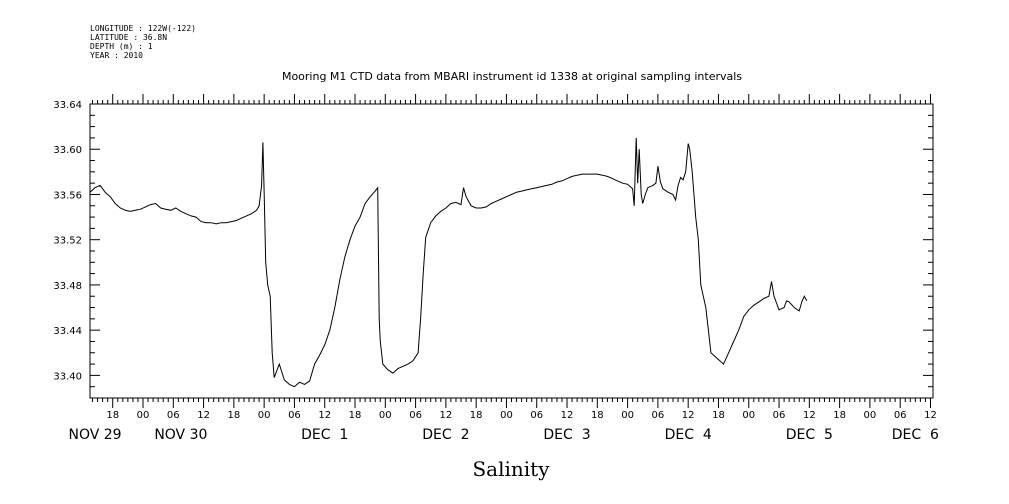  Describe the element at coordinates (67, 286) in the screenshot. I see `y-tick-label: 33.48` at that location.